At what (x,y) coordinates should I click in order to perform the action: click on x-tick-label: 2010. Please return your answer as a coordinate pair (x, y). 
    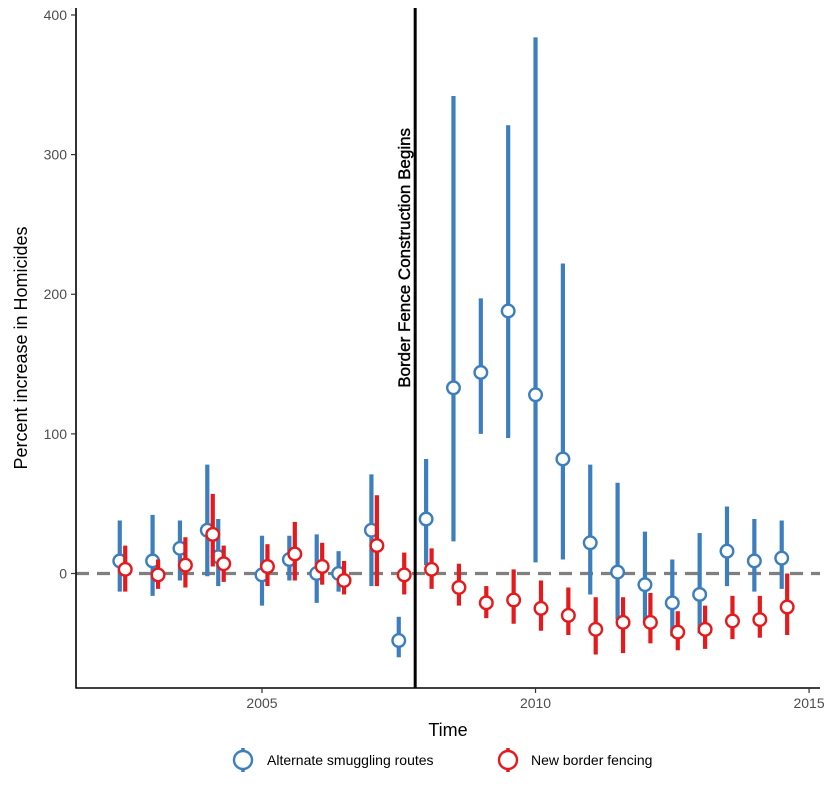
    Looking at the image, I should click on (535, 703).